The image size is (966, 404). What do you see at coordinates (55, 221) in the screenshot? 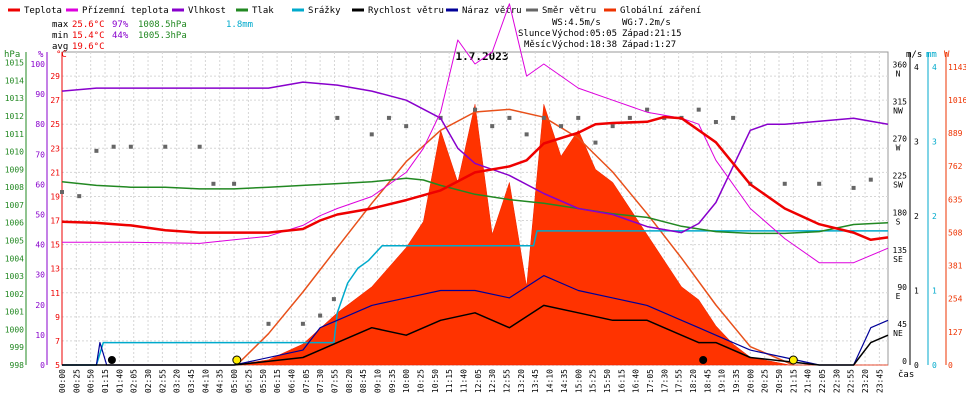
I see `temp-tick-label: 17` at bounding box center [55, 221].